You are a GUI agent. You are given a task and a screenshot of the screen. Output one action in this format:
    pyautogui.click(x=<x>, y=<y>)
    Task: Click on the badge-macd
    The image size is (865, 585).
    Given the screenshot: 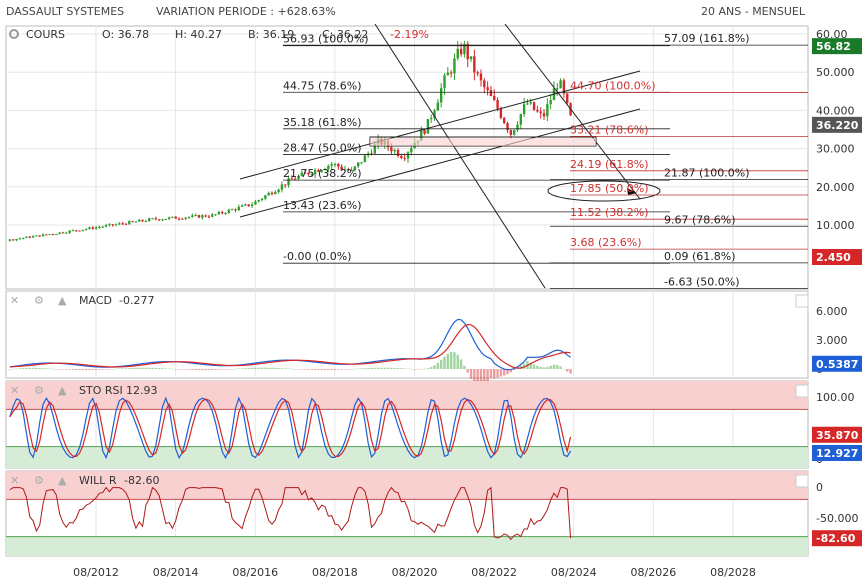 What is the action you would take?
    pyautogui.click(x=837, y=363)
    